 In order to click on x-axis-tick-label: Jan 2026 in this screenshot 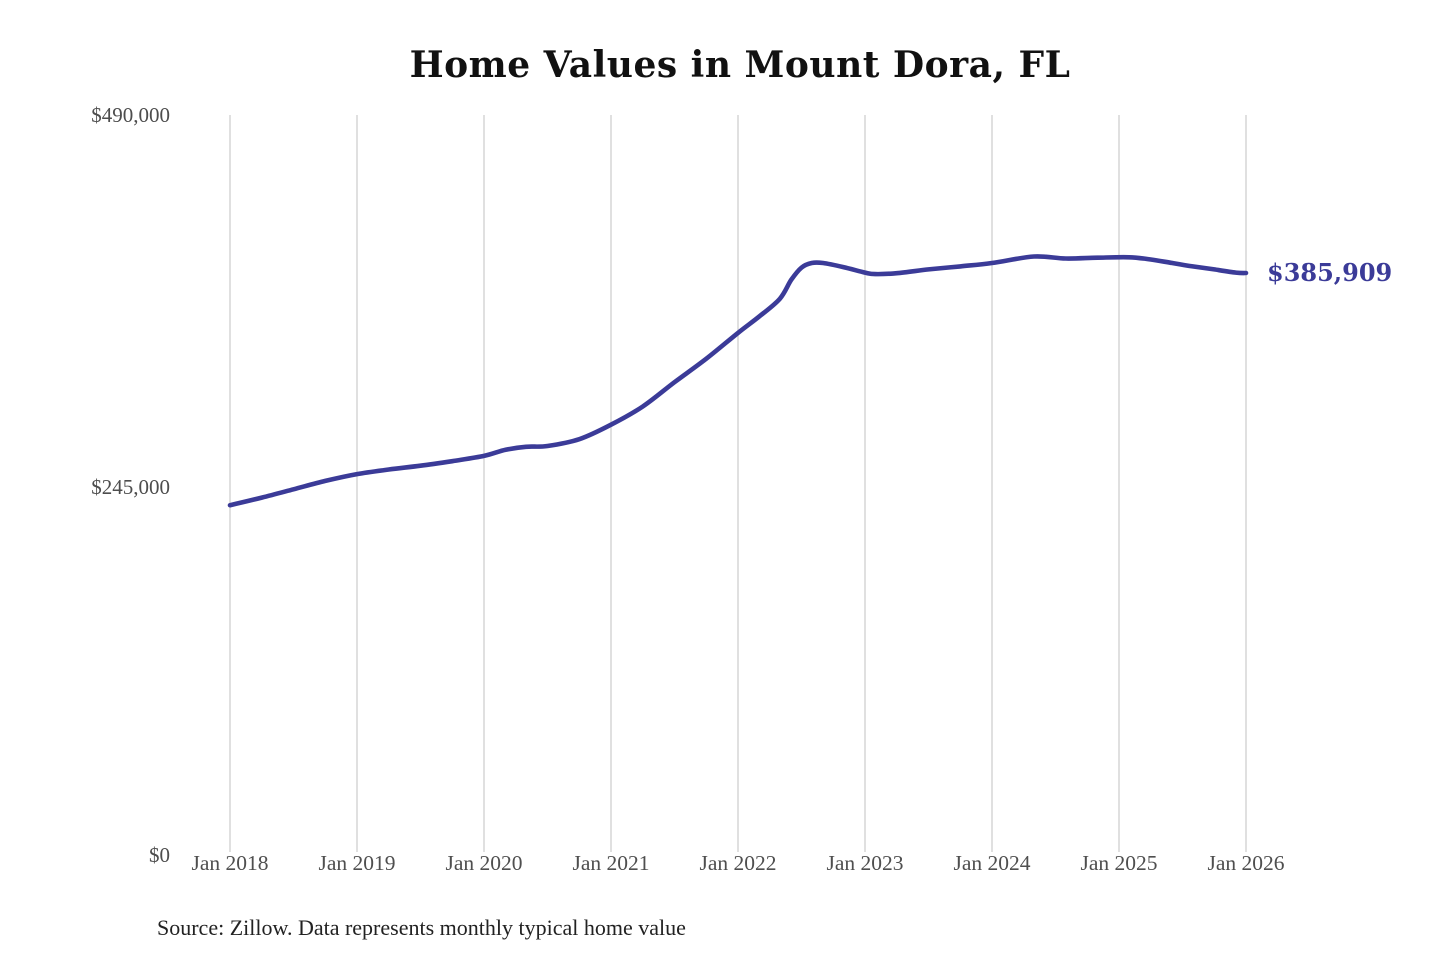, I will do `click(1246, 863)`.